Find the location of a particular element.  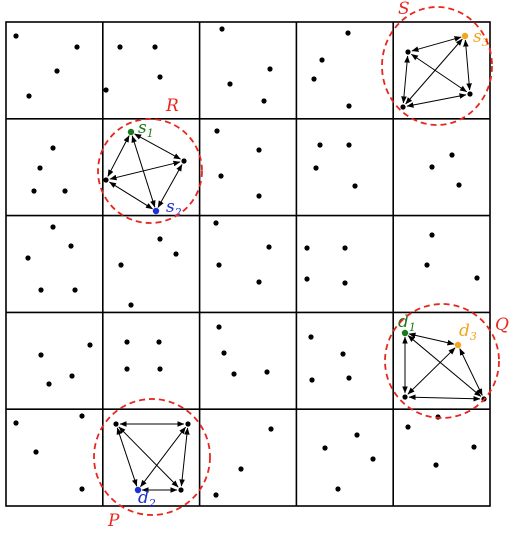

region-label-s: S is located at coordinates (404, 9).